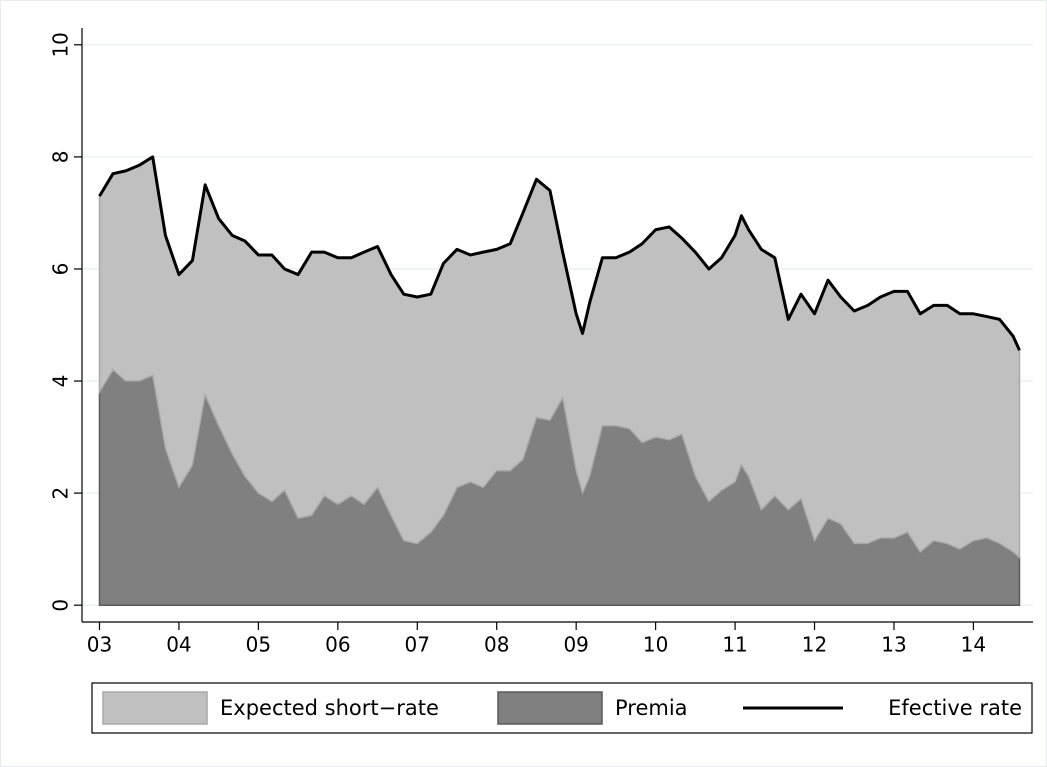 The image size is (1047, 767). What do you see at coordinates (61, 269) in the screenshot?
I see `y-tick-label: 6` at bounding box center [61, 269].